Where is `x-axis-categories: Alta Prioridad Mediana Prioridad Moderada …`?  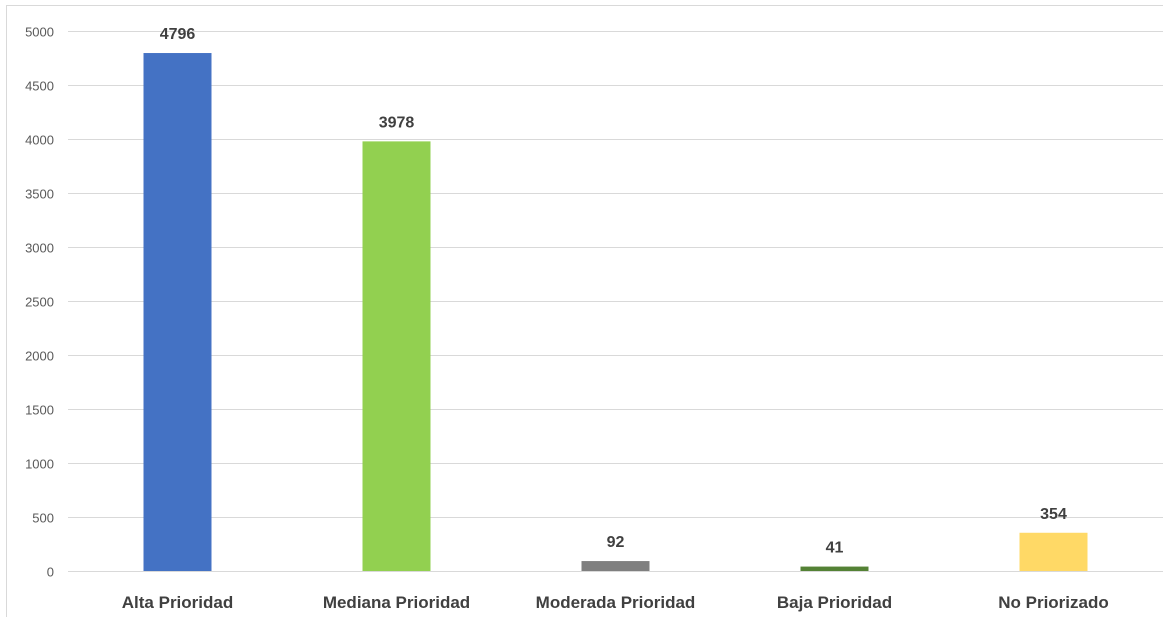 x-axis-categories: Alta Prioridad Mediana Prioridad Moderada … is located at coordinates (615, 602).